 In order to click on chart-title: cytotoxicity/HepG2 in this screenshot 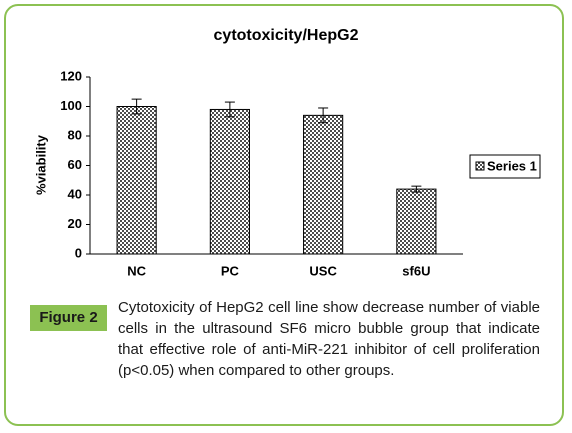, I will do `click(286, 35)`.